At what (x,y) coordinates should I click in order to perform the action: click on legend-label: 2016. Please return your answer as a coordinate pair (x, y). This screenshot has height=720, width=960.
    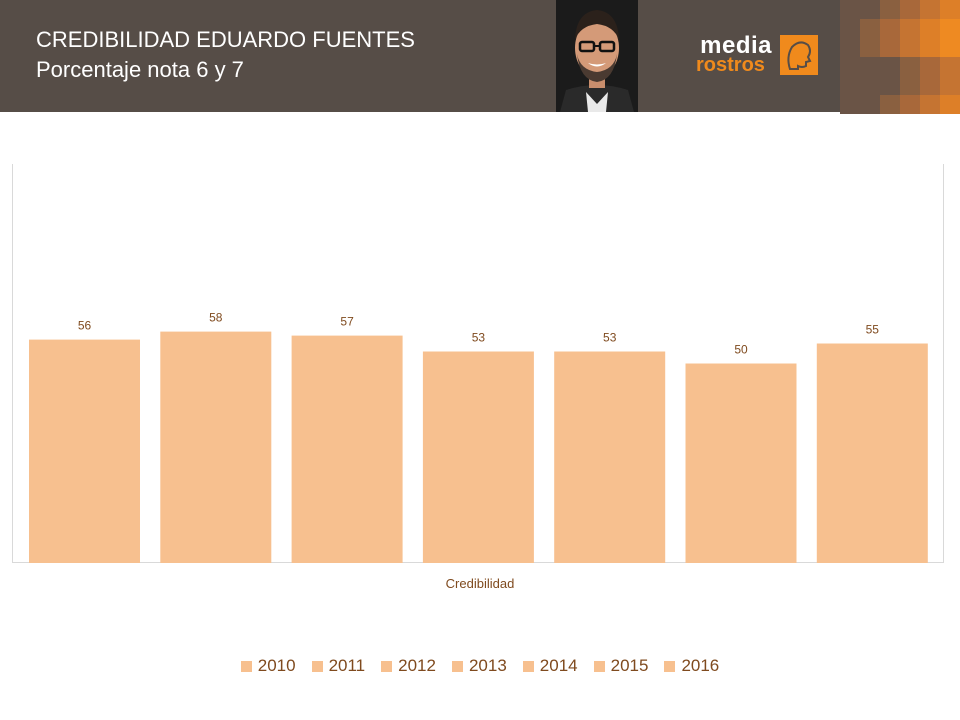
    Looking at the image, I should click on (700, 665).